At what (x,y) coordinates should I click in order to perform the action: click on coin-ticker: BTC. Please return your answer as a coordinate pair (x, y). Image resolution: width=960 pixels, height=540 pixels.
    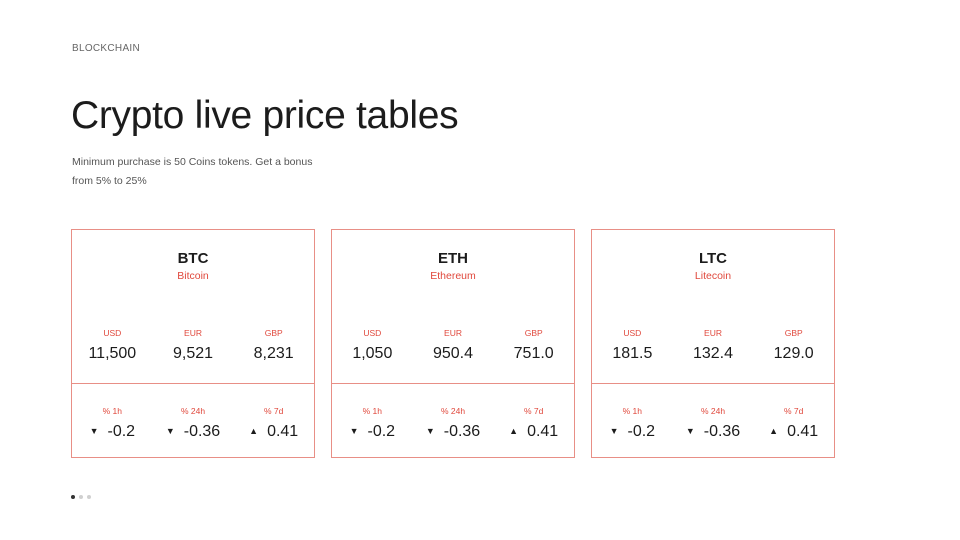
    Looking at the image, I should click on (193, 258).